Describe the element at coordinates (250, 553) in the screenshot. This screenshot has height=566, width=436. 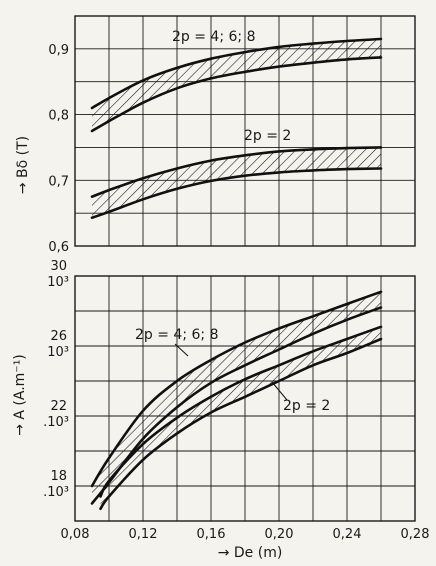
I see `bottom-x-axis-label: → De (m)` at that location.